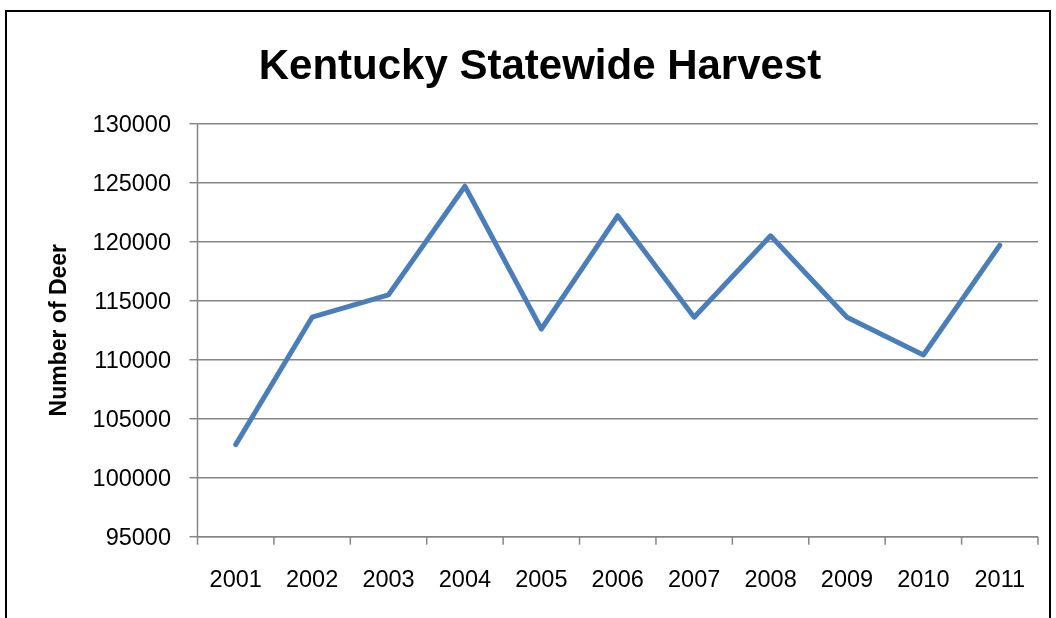  What do you see at coordinates (131, 477) in the screenshot?
I see `y-tick-label: 100000` at bounding box center [131, 477].